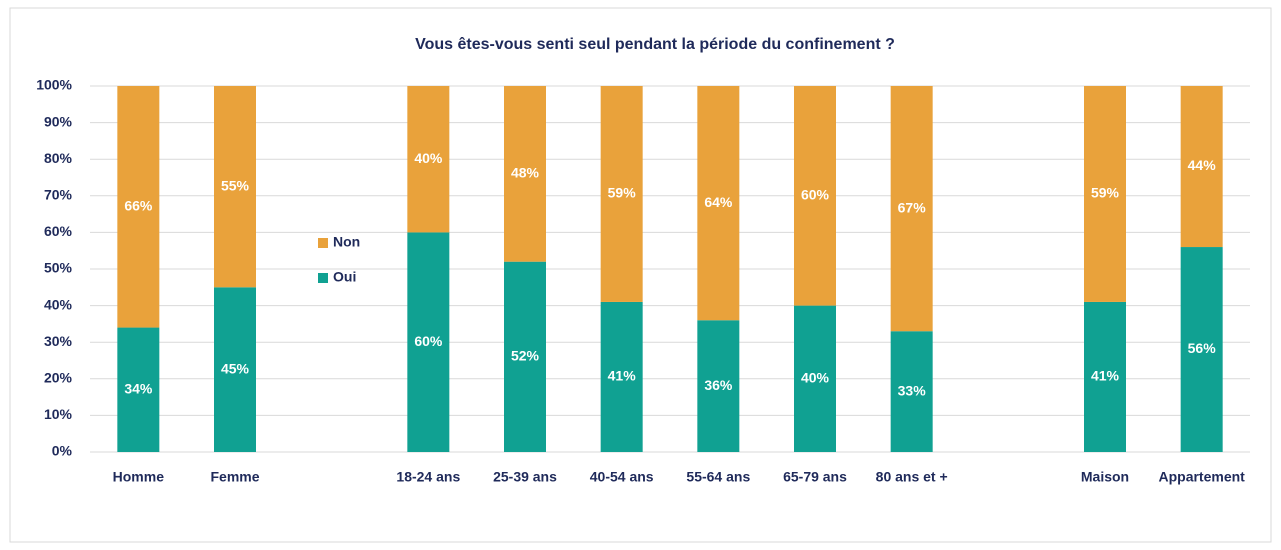 This screenshot has width=1281, height=550. Describe the element at coordinates (428, 477) in the screenshot. I see `x-tick-label: 18-24 ans` at that location.